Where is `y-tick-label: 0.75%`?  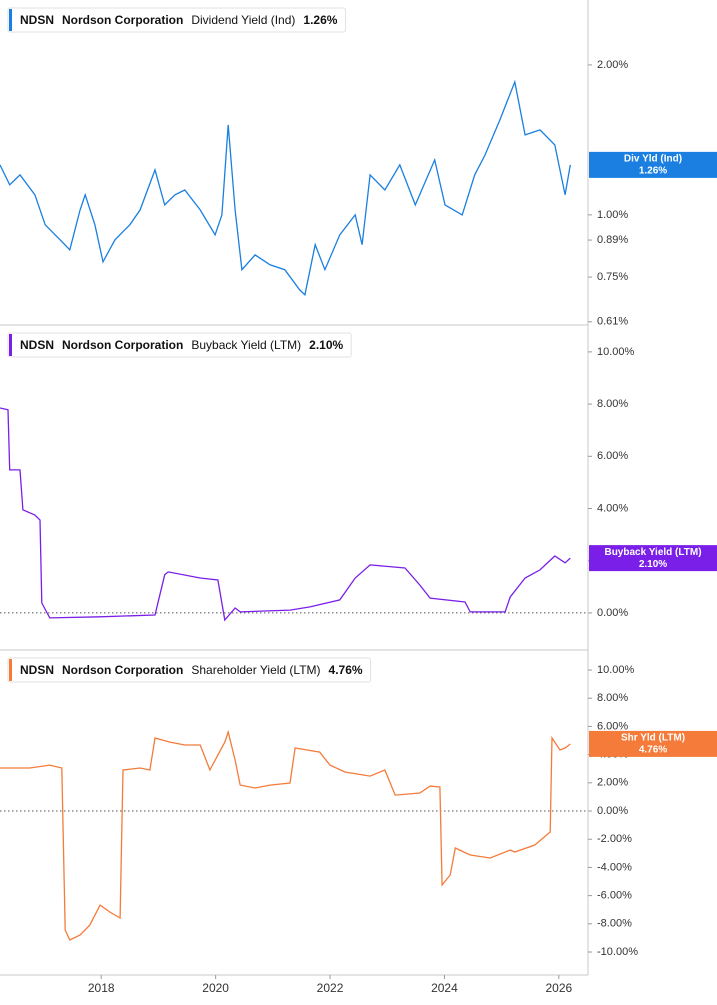
y-tick-label: 0.75% is located at coordinates (612, 277).